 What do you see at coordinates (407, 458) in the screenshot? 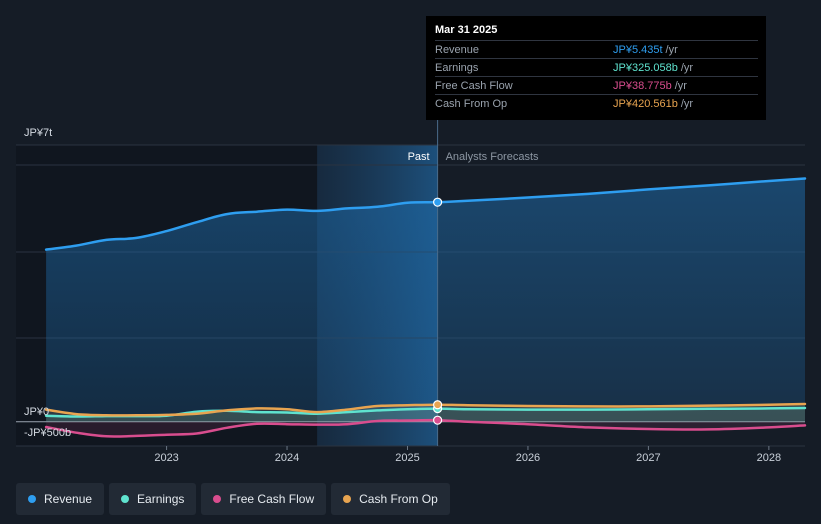
I see `x-tick-label: 2025` at bounding box center [407, 458].